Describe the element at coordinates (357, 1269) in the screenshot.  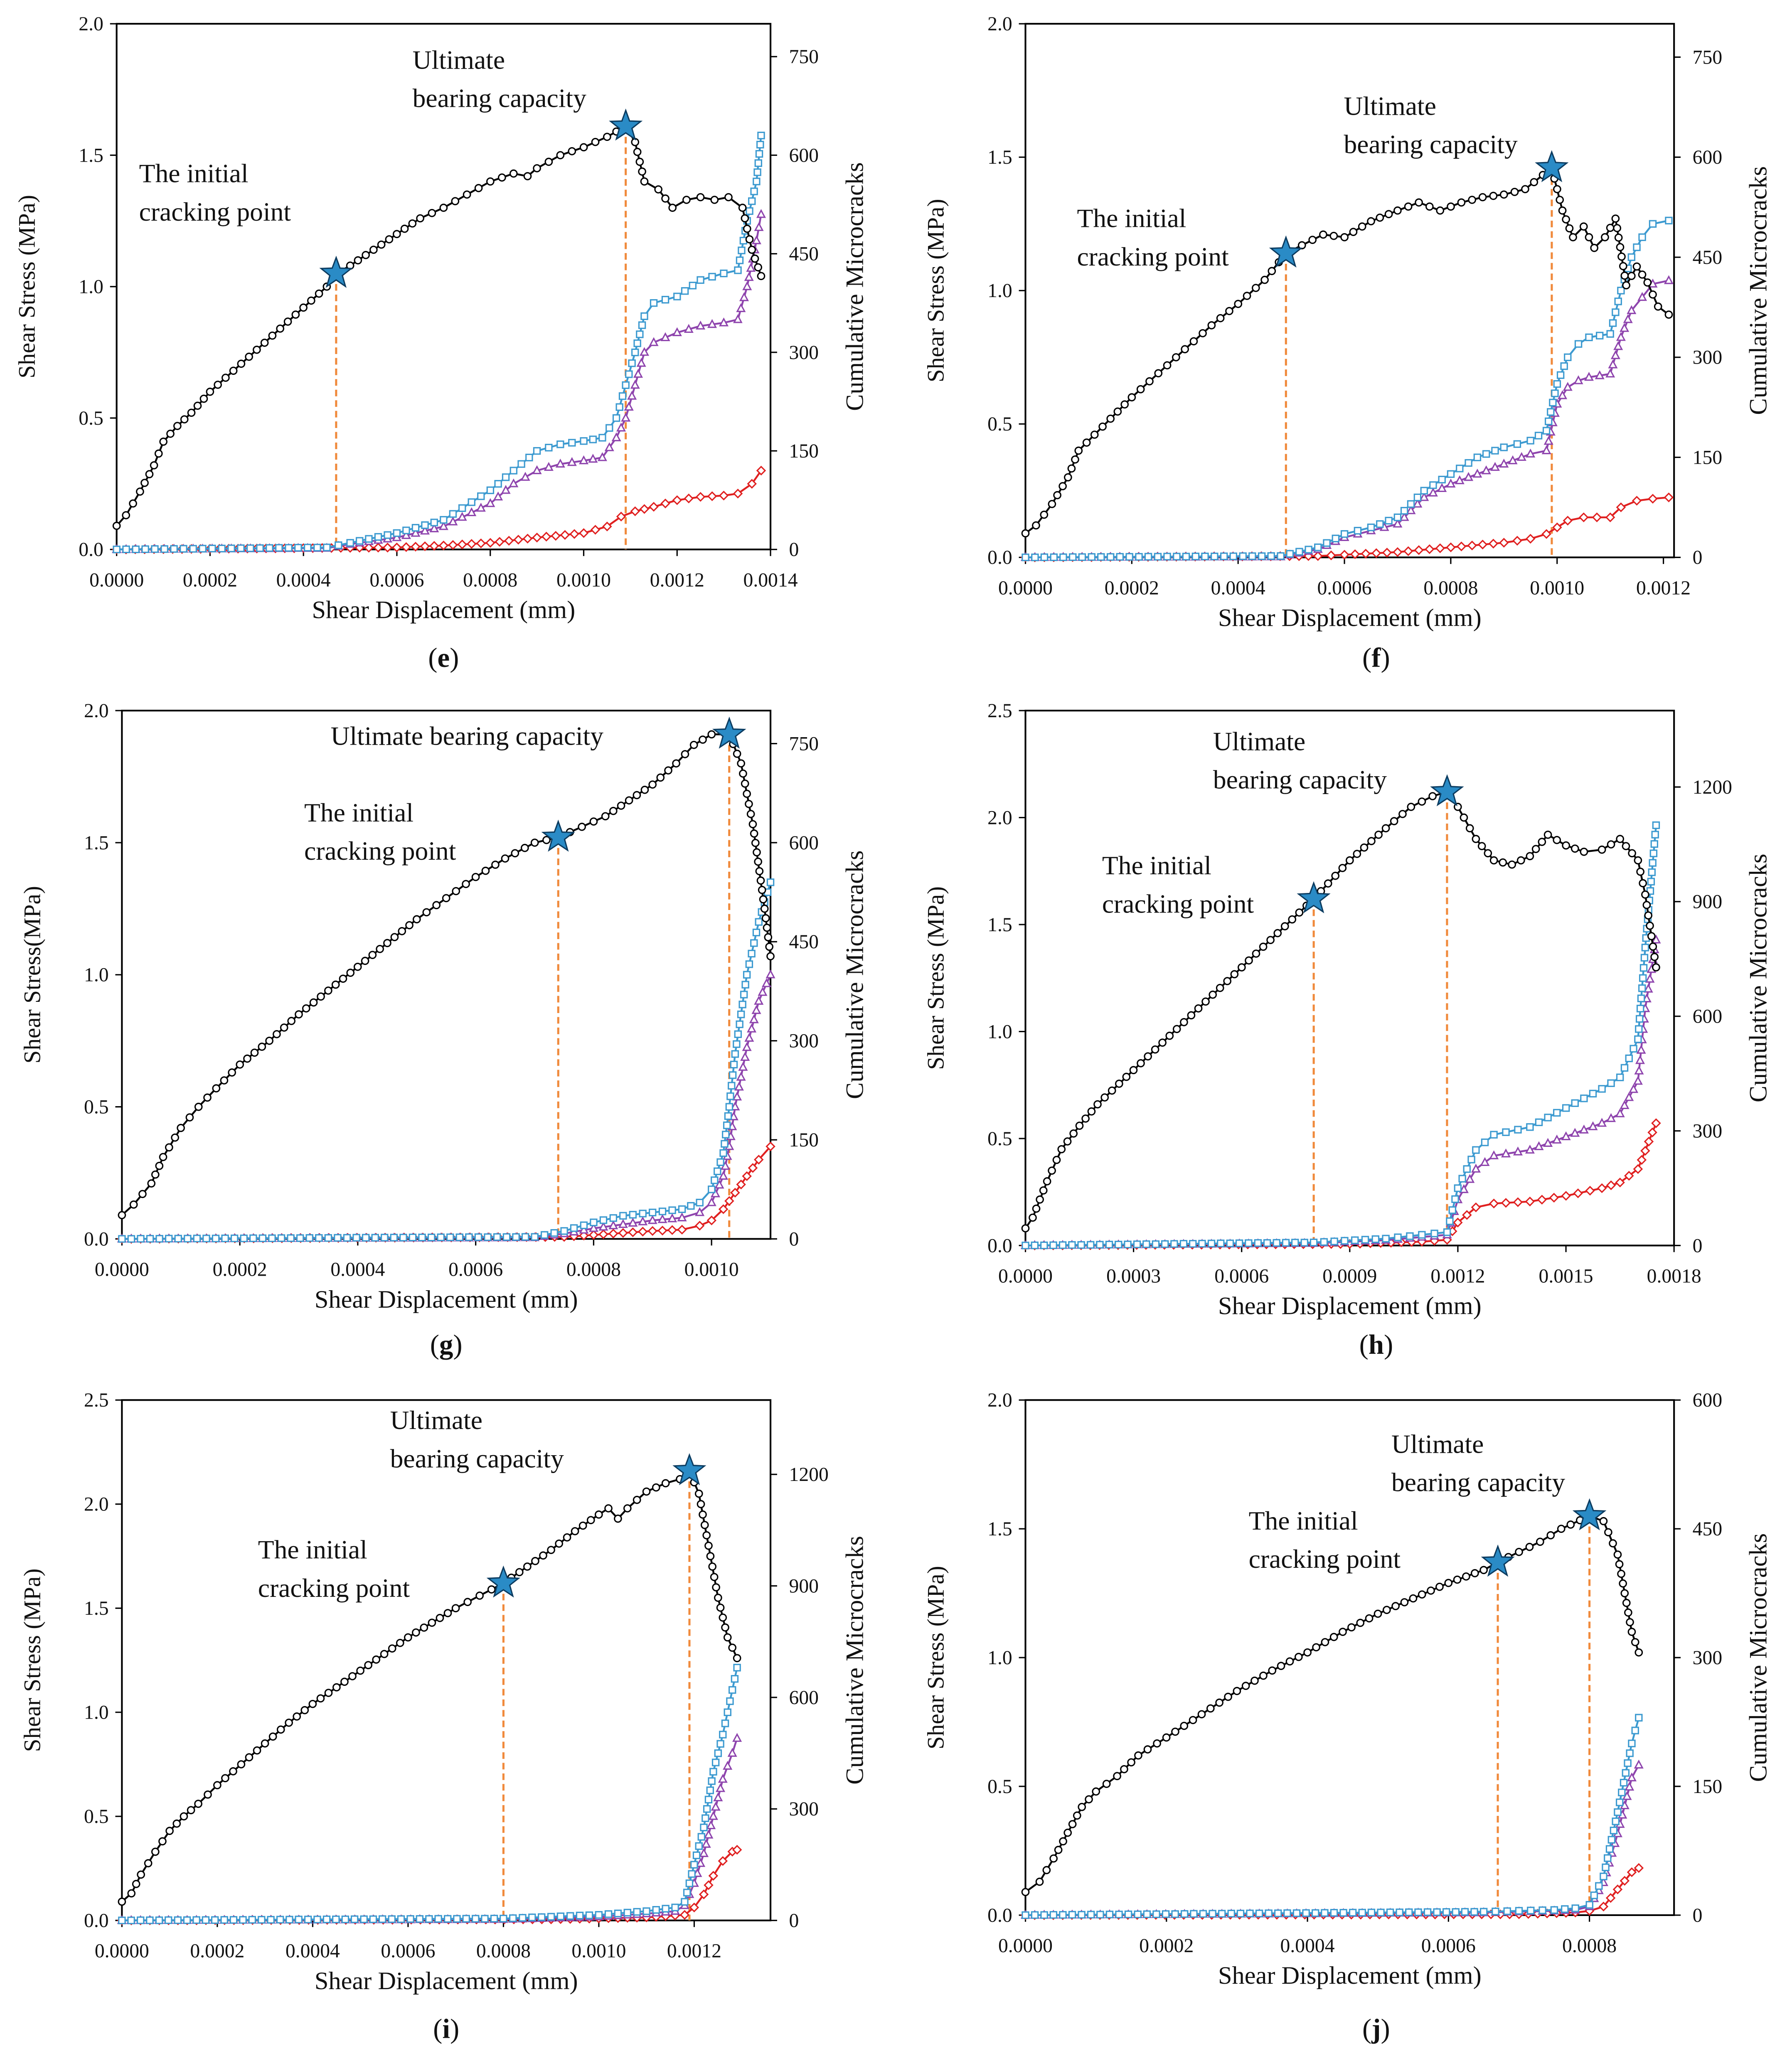
I see `x-tick-label: 0.0004` at that location.